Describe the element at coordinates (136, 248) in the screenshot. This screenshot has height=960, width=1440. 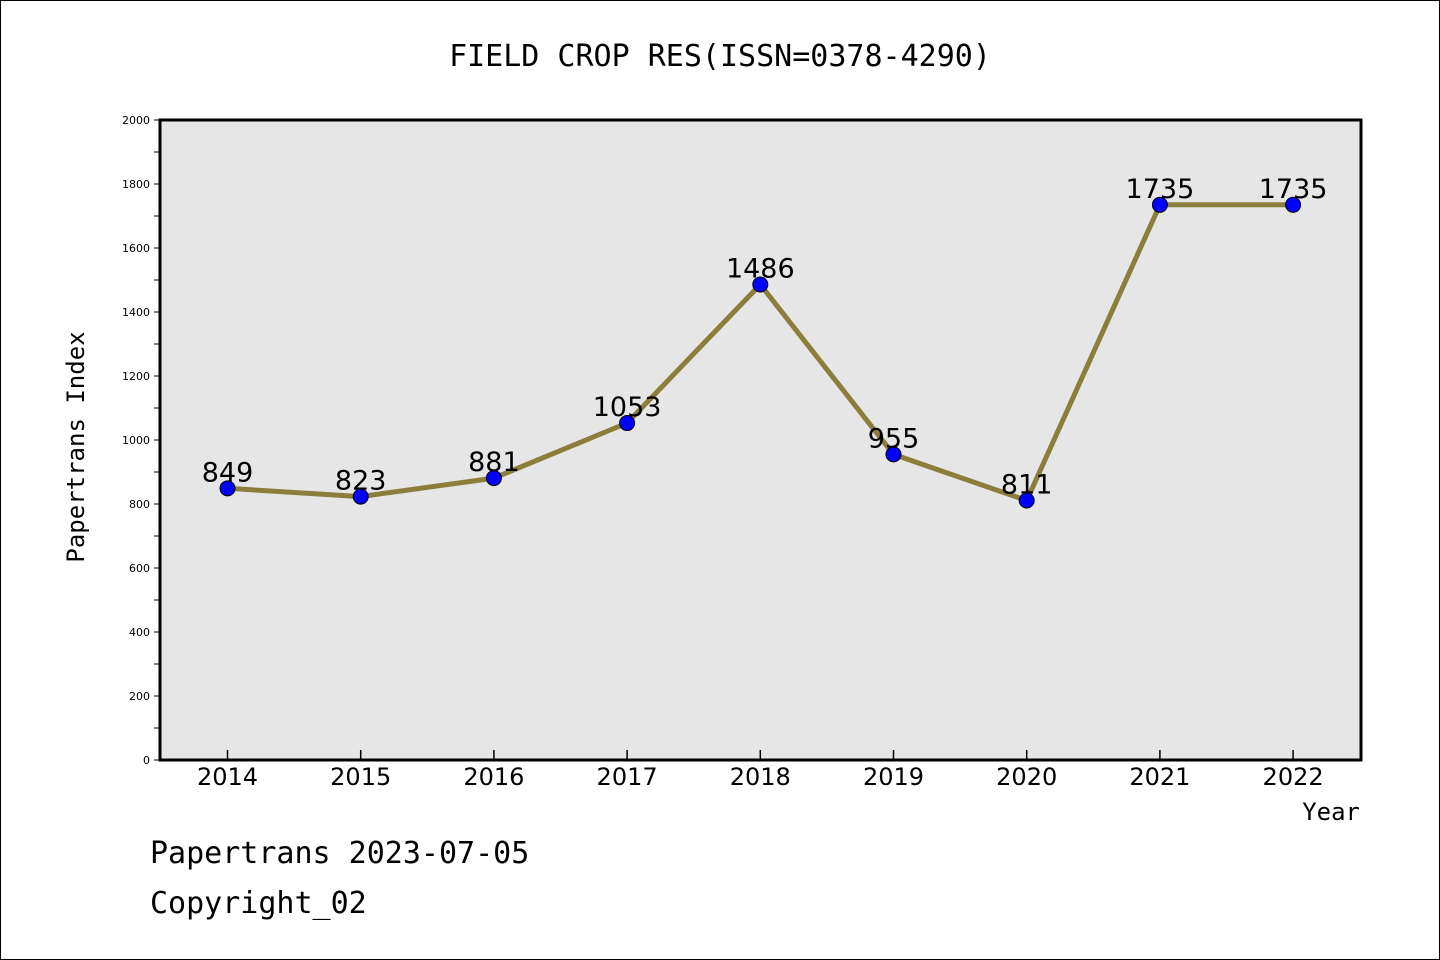
I see `y-tick-label: 1600` at that location.